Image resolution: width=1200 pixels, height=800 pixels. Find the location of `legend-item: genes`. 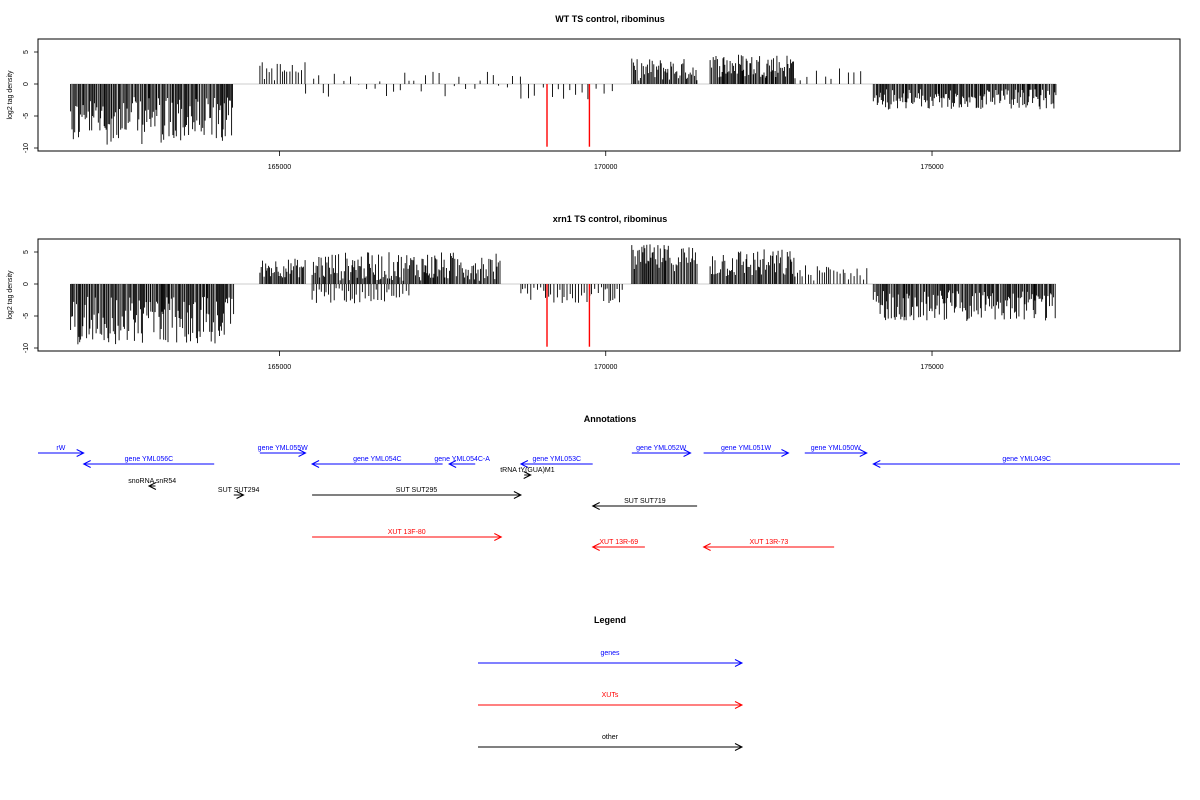

legend-item: genes is located at coordinates (611, 658).